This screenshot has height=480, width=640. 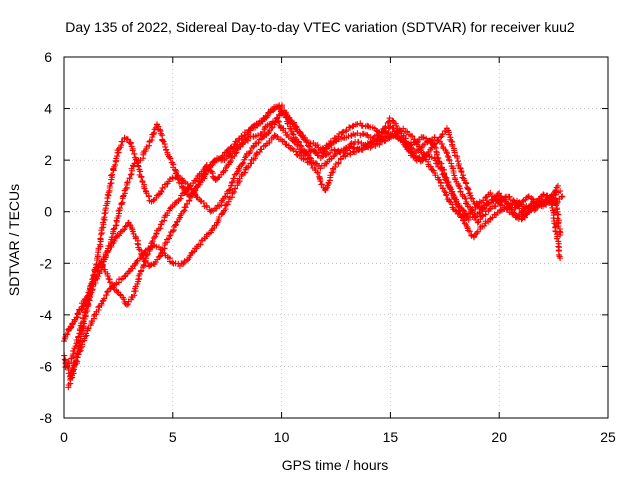 I want to click on y-tick-label: 6, so click(x=48, y=57).